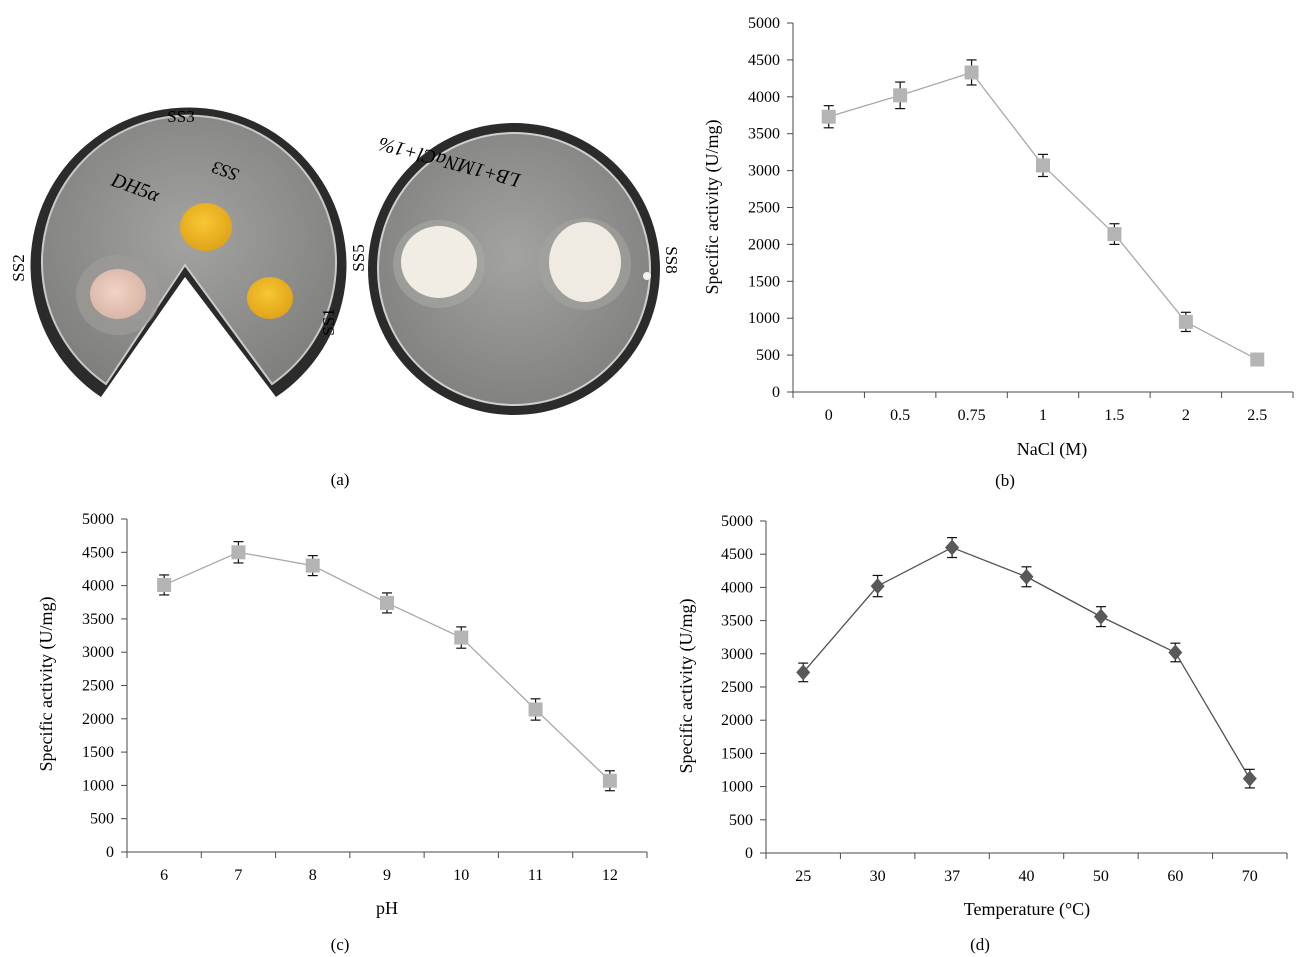  I want to click on x-tick-label: 9, so click(387, 875).